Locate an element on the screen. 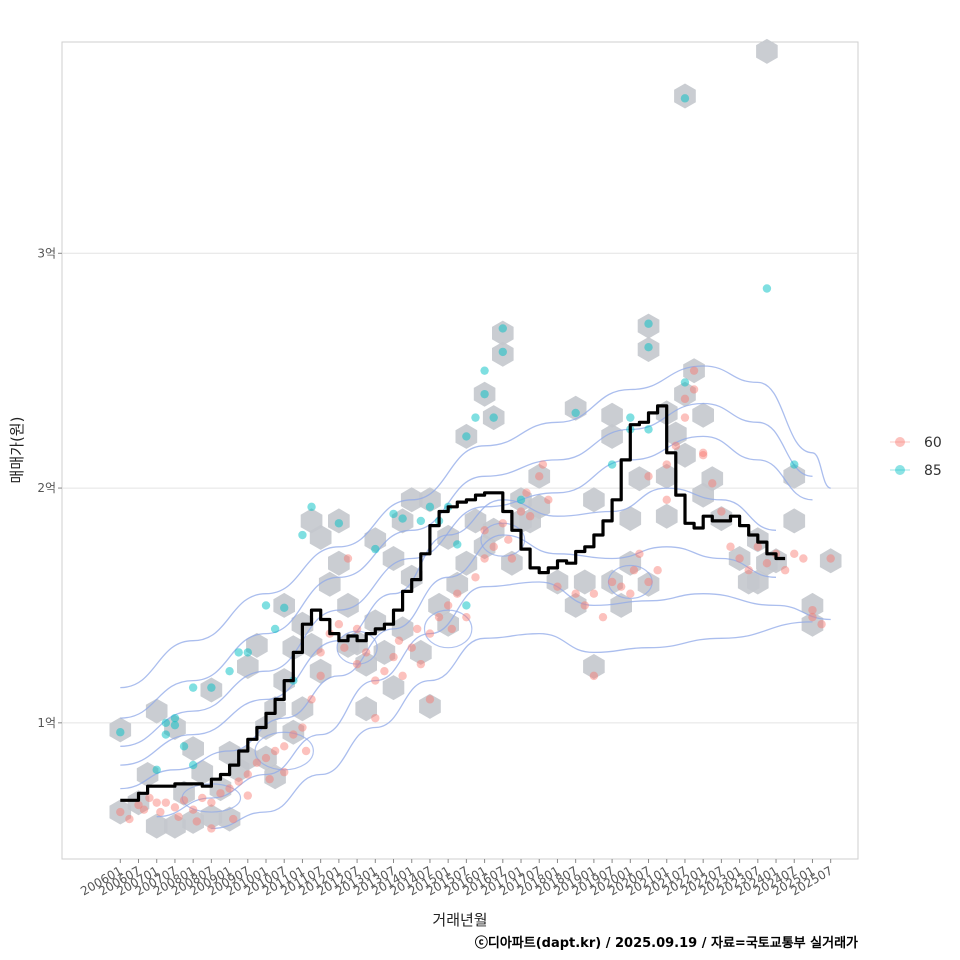  x-axis-title: 거래년월 is located at coordinates (459, 920).